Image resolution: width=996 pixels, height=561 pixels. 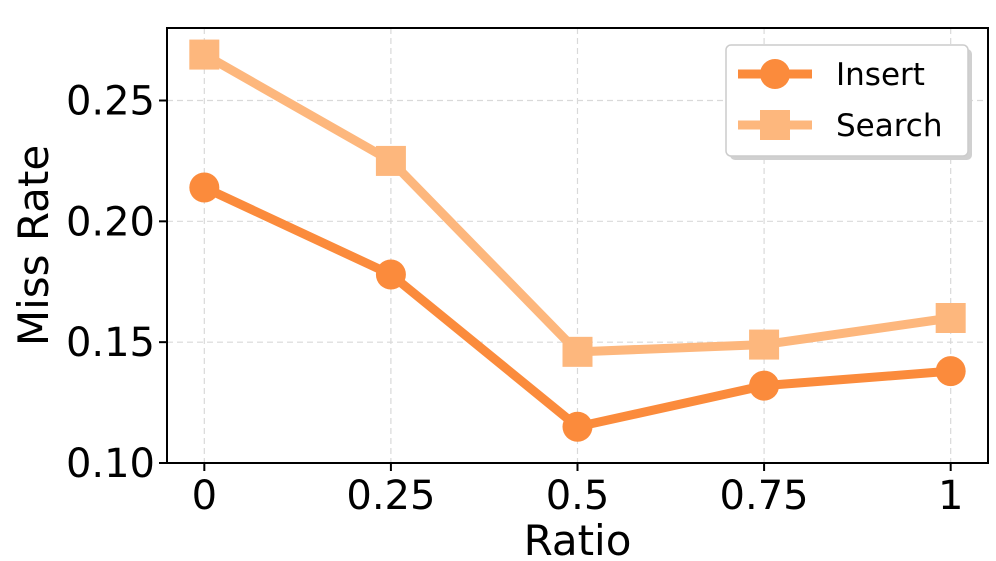 I want to click on legend-label-search: Search, so click(x=889, y=126).